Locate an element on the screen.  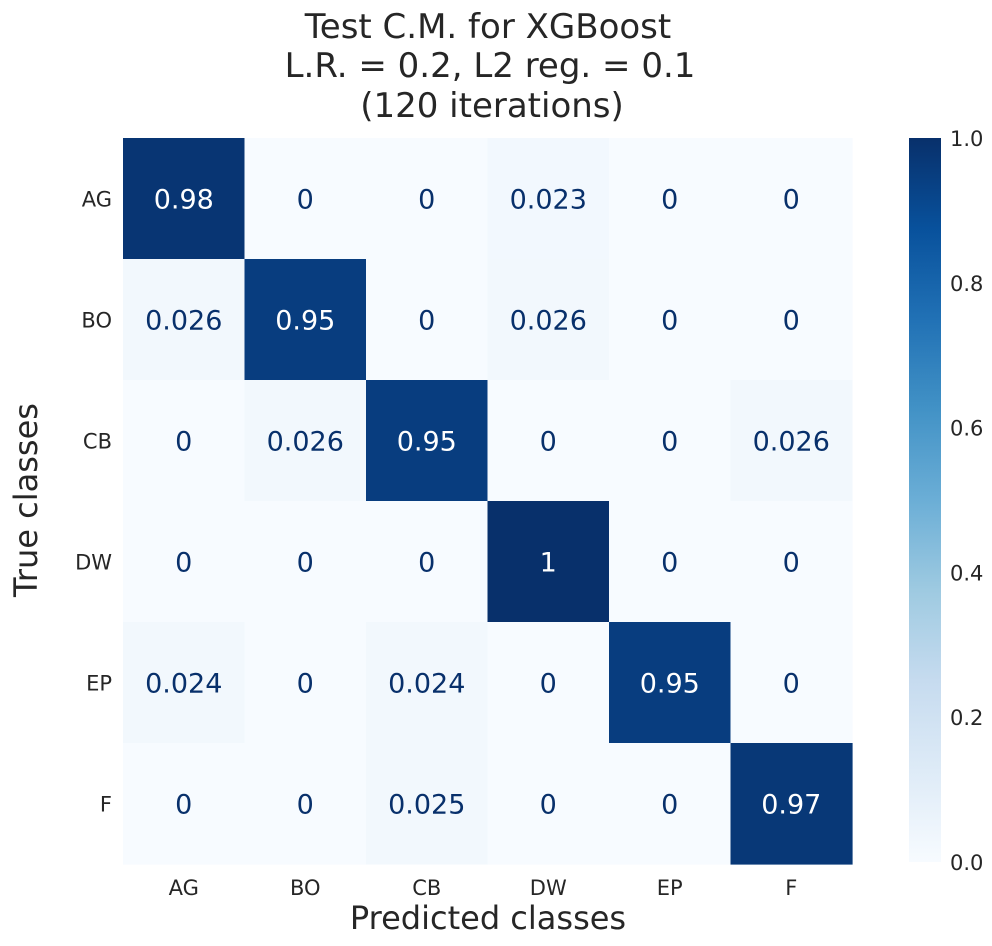
x-tick-label: CB is located at coordinates (426, 888).